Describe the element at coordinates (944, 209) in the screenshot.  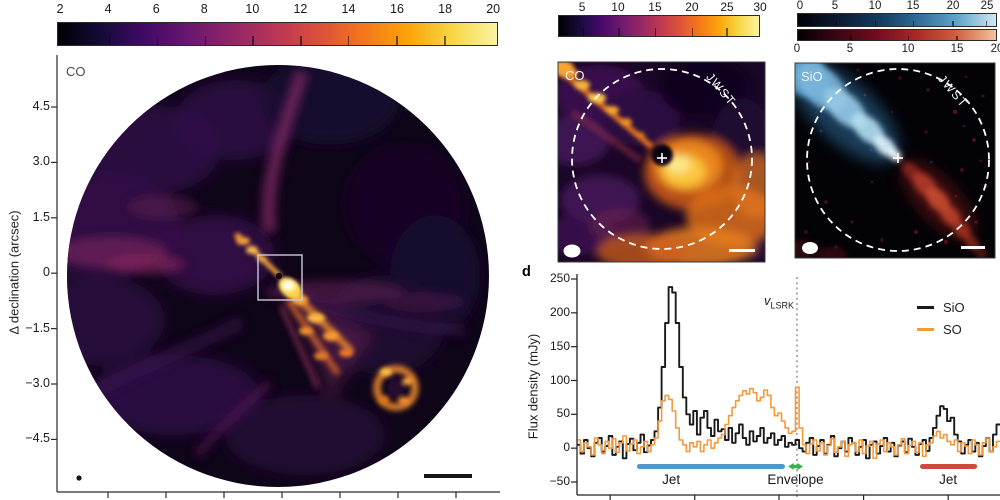
I see `red-jet` at that location.